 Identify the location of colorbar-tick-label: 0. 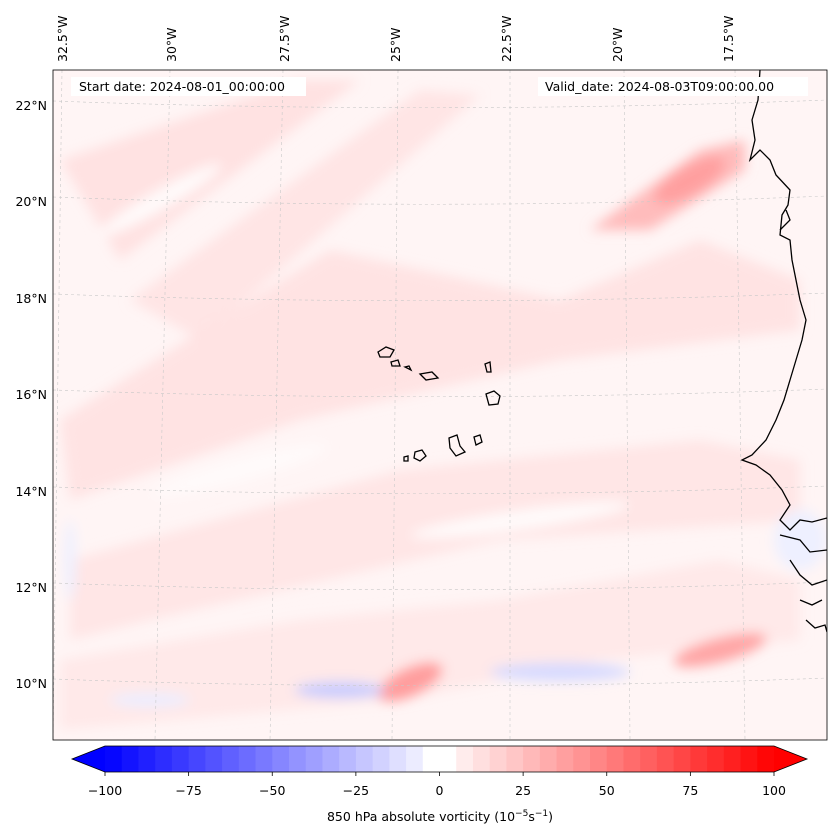
(440, 790).